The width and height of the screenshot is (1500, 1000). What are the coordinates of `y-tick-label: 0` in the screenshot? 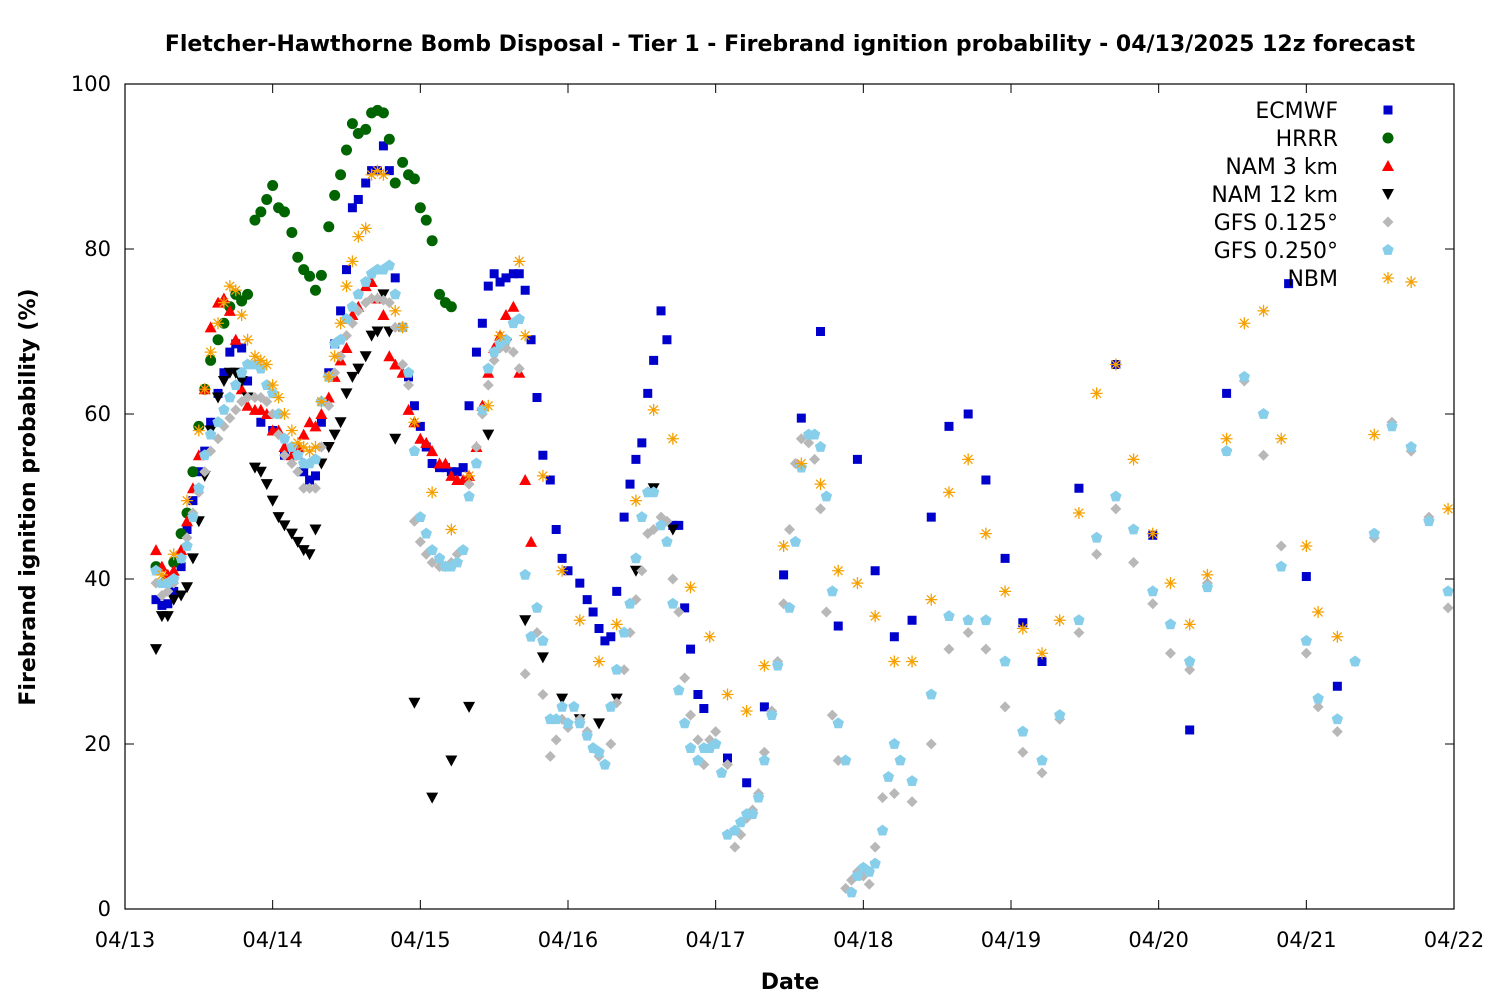 It's located at (104, 909).